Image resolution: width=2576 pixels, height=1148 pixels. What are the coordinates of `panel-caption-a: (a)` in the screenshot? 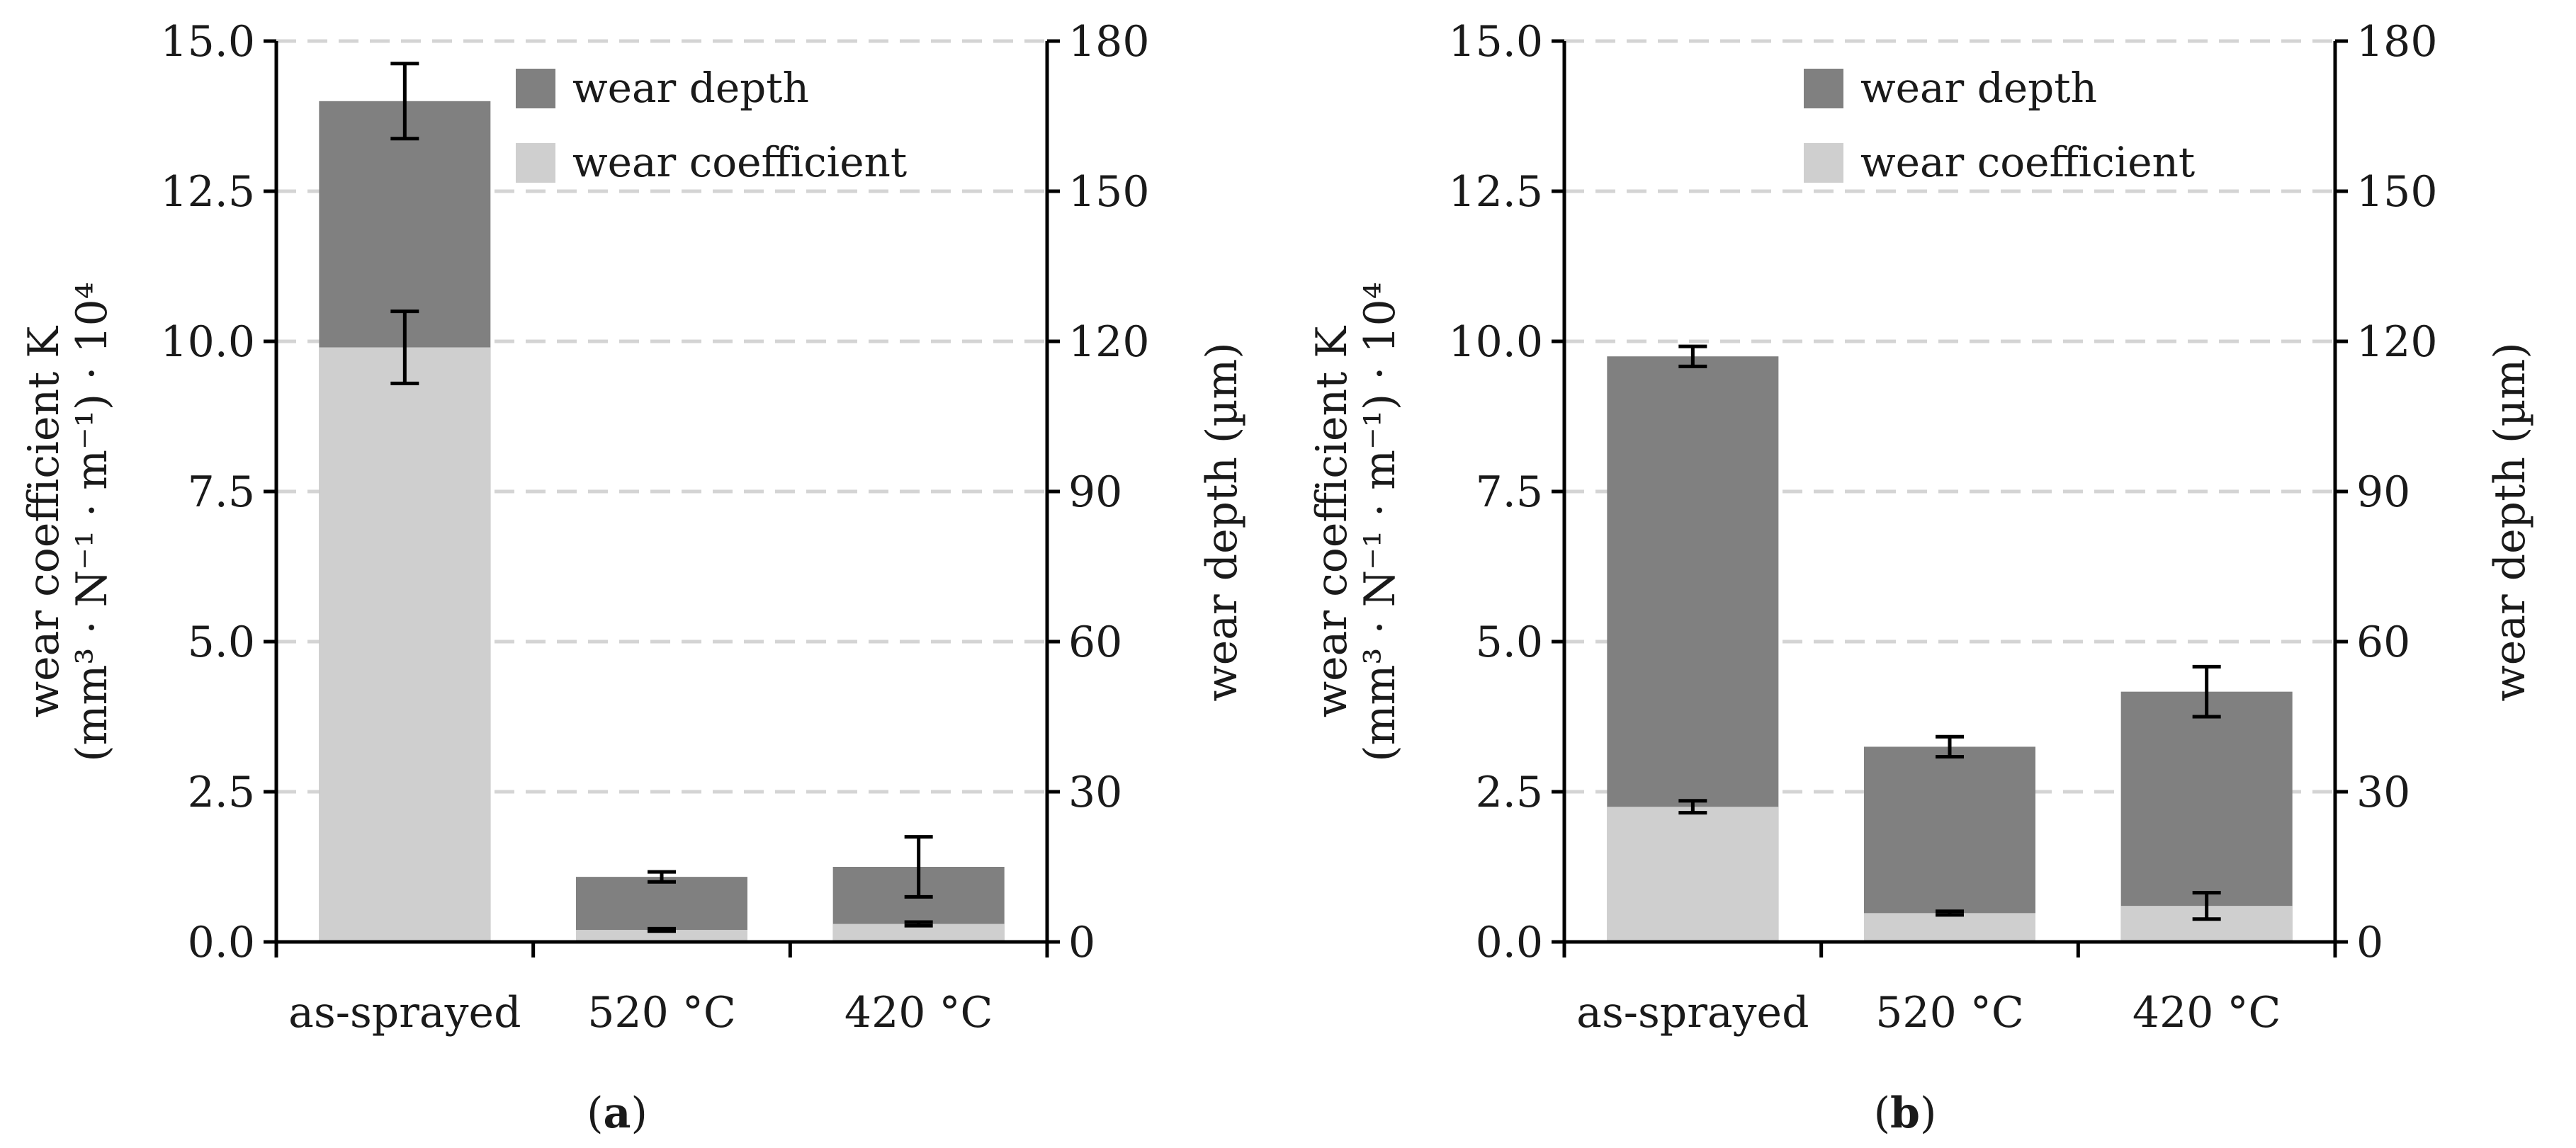 It's located at (617, 1113).